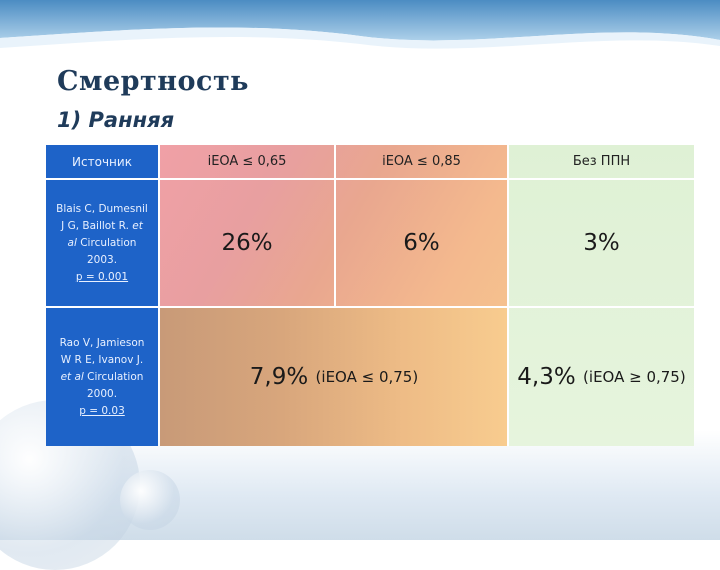 Image resolution: width=720 pixels, height=570 pixels. I want to click on source-line: Blais C, Dumesnil, so click(102, 208).